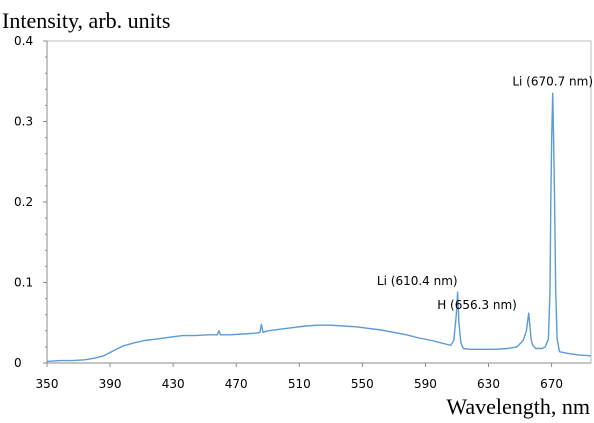 The image size is (594, 423). What do you see at coordinates (173, 384) in the screenshot?
I see `x-tick-label: 430` at bounding box center [173, 384].